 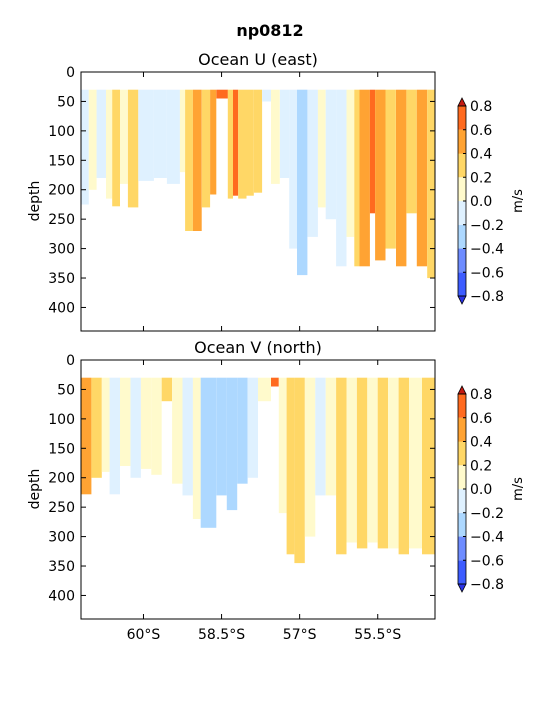 What do you see at coordinates (70, 73) in the screenshot?
I see `y-tick-label: 0` at bounding box center [70, 73].